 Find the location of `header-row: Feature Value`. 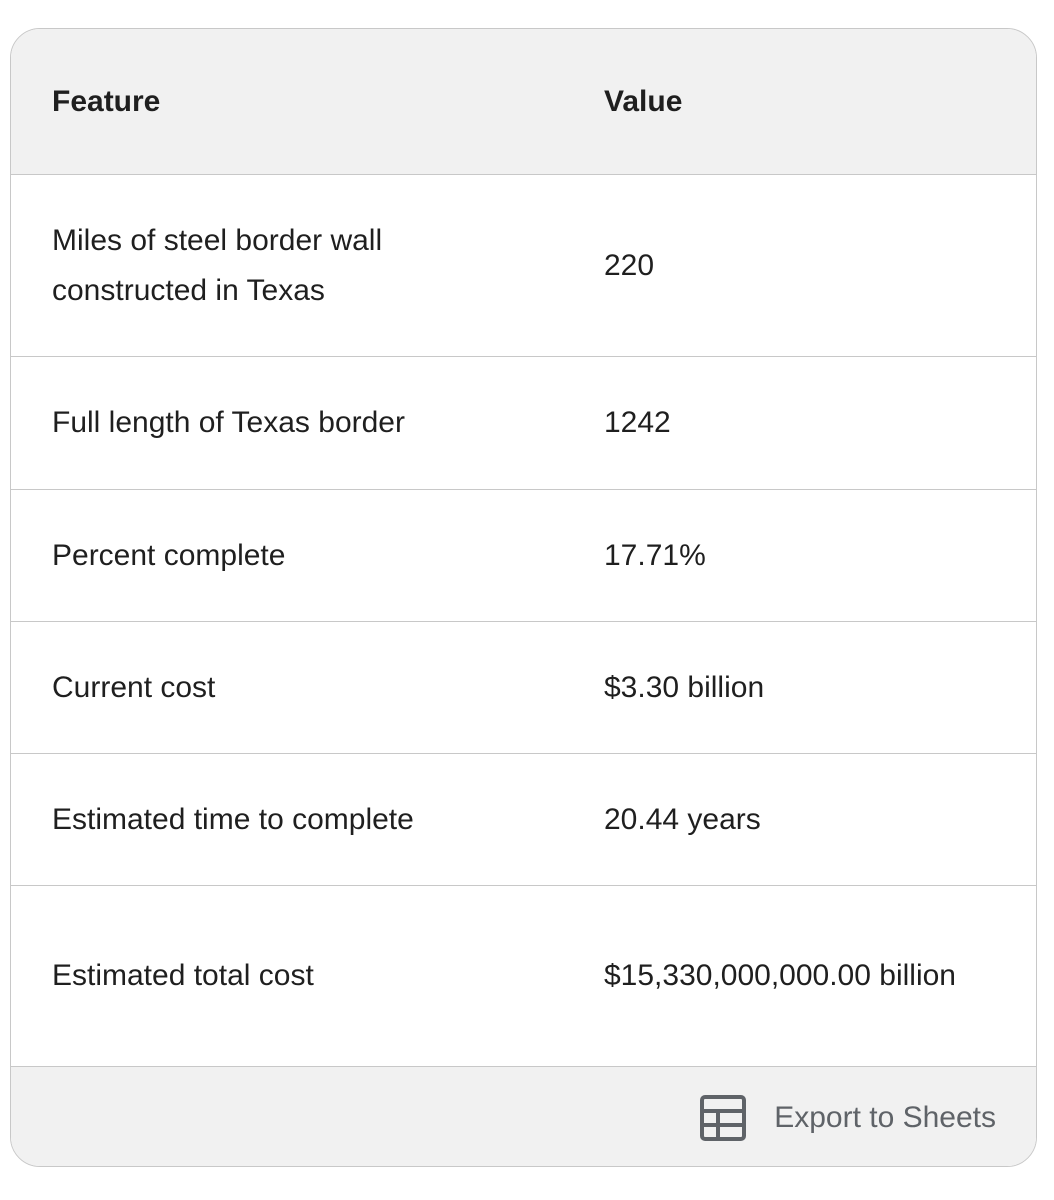

header-row: Feature Value is located at coordinates (523, 101).